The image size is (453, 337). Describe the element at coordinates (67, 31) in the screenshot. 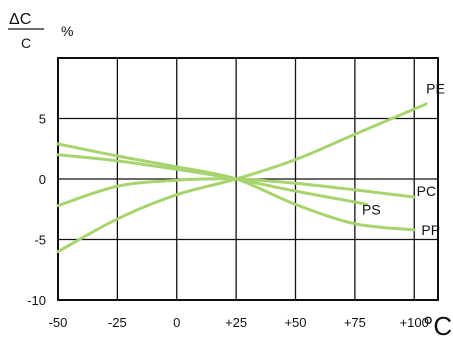

I see `ylabel-unit: %` at that location.